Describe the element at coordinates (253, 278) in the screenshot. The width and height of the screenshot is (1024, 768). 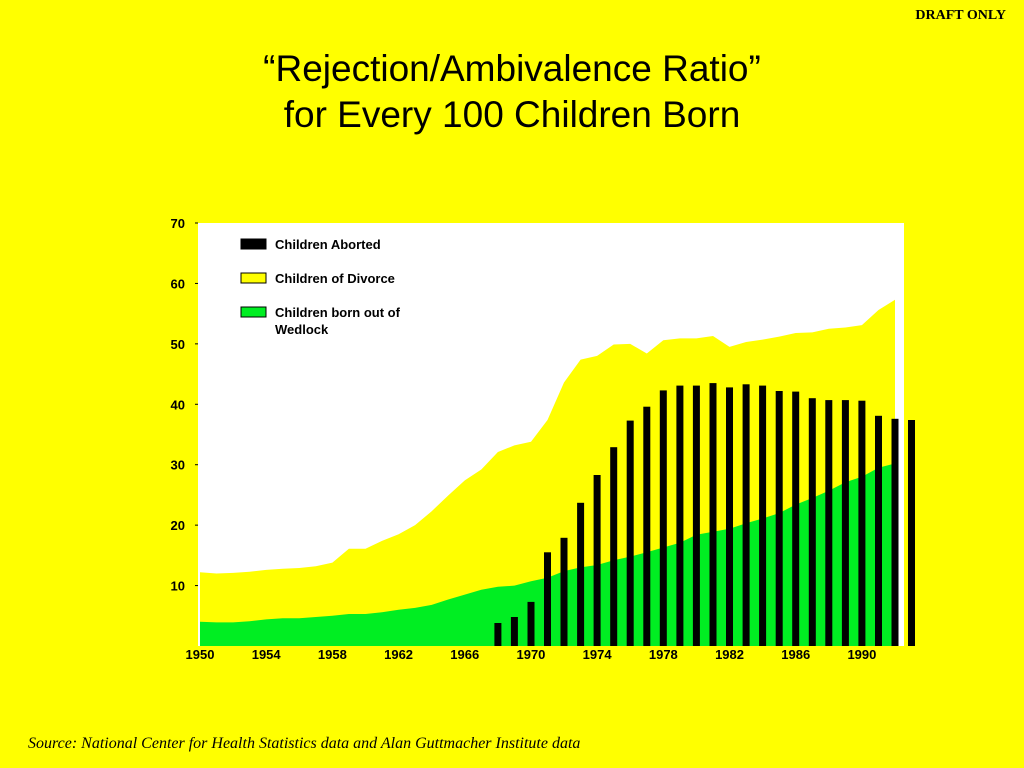
I see `legend-divorce-swatch` at that location.